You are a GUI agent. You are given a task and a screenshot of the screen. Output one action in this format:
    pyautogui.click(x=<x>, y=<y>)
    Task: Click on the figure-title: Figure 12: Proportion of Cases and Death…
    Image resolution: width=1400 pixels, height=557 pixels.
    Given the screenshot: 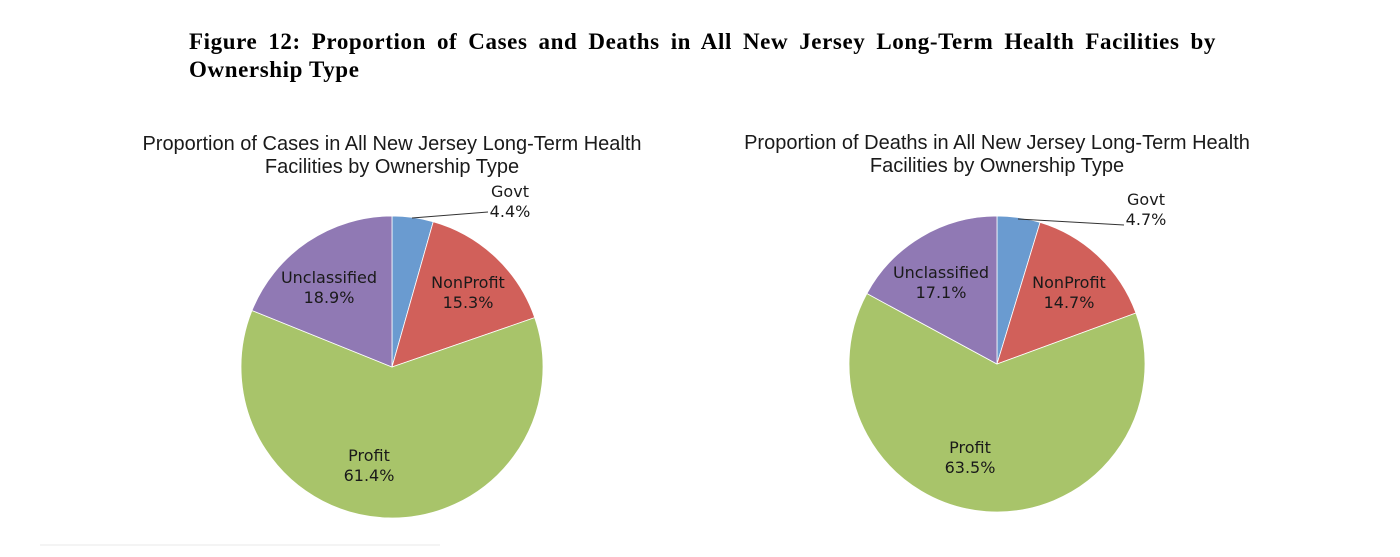 What is the action you would take?
    pyautogui.click(x=702, y=55)
    